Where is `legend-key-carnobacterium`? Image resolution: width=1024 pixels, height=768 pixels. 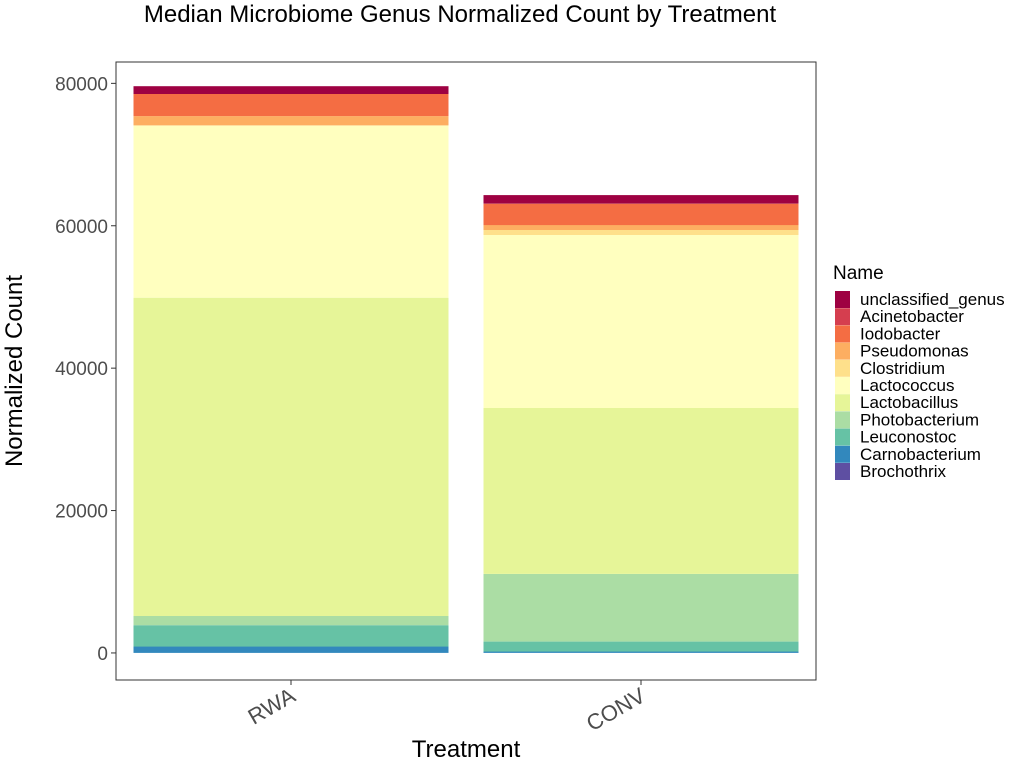
legend-key-carnobacterium is located at coordinates (842, 454).